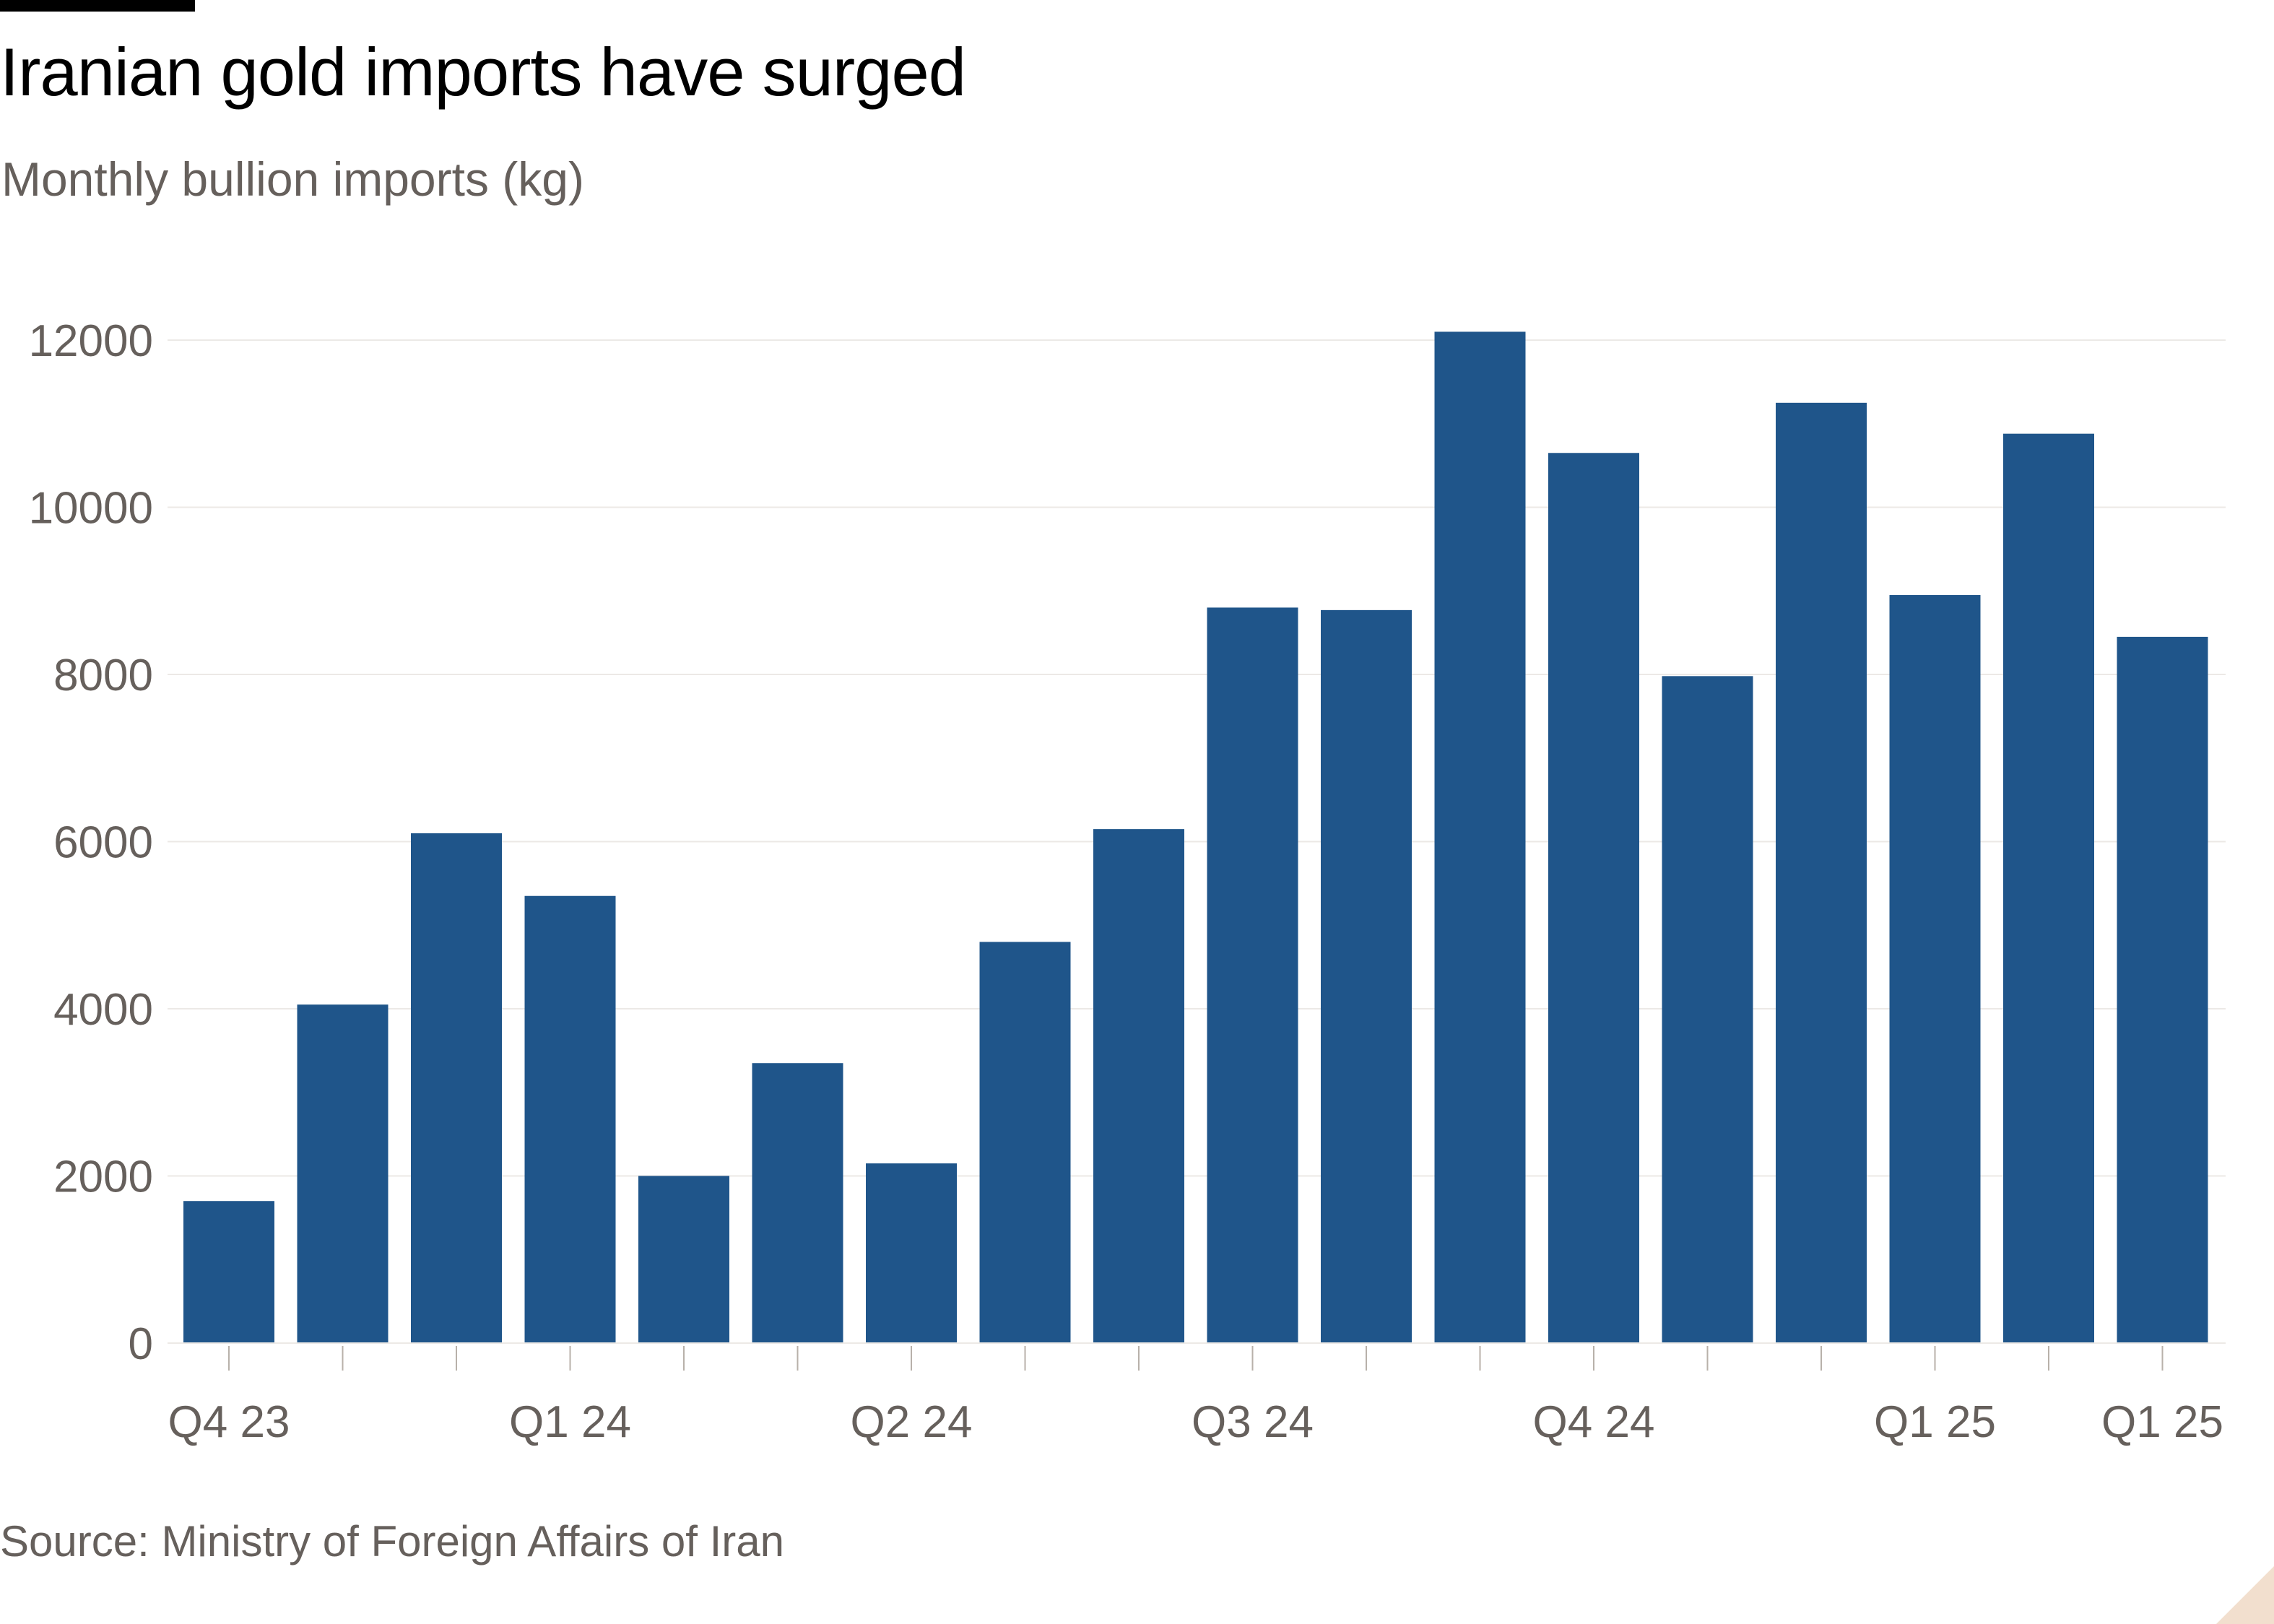 Image resolution: width=2274 pixels, height=1624 pixels. What do you see at coordinates (912, 1422) in the screenshot?
I see `x-tick-label: Q2 24` at bounding box center [912, 1422].